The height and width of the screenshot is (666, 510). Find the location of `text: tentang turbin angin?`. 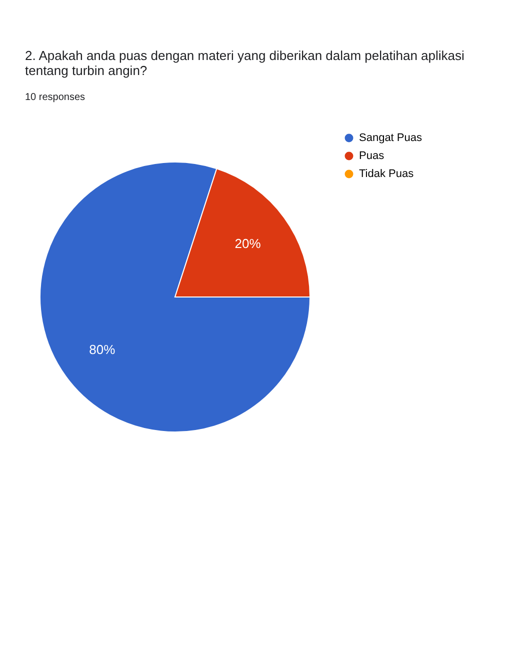

text: tentang turbin angin? is located at coordinates (86, 70).